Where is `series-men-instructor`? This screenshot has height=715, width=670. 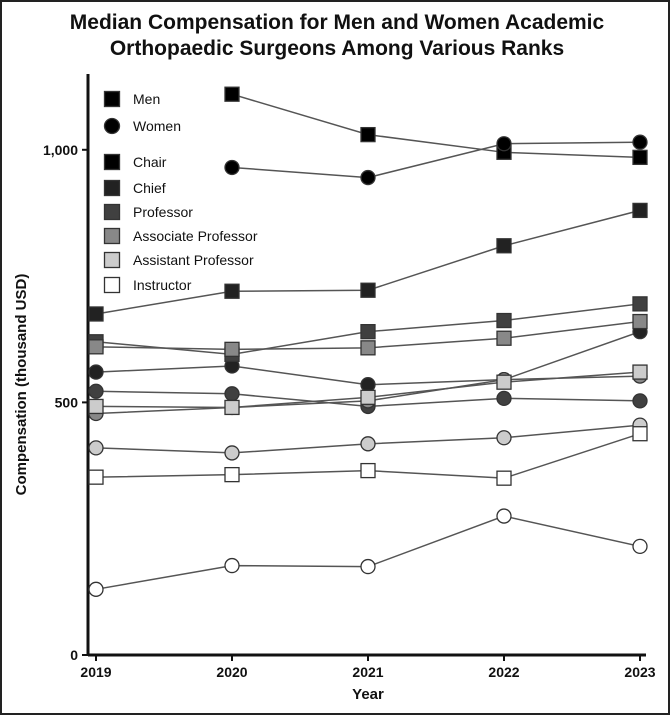 series-men-instructor is located at coordinates (368, 456).